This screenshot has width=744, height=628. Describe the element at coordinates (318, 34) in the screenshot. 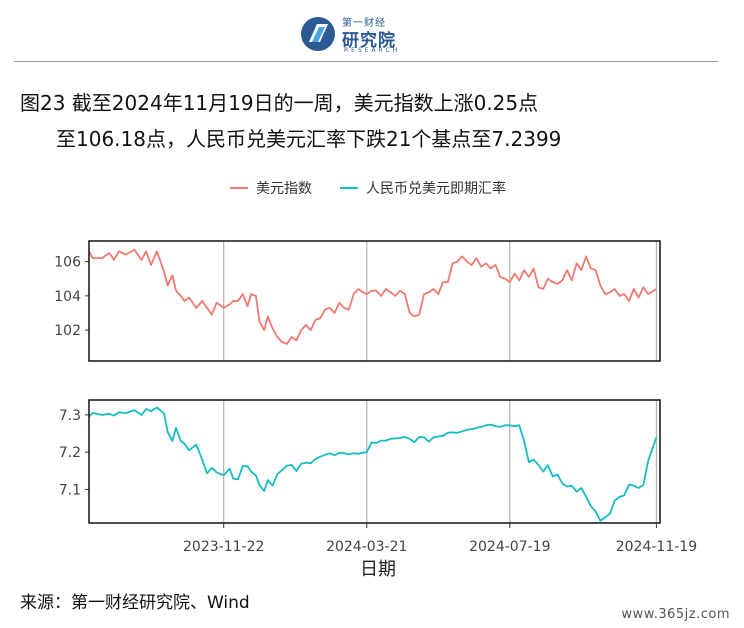

I see `logo-mark-icon` at that location.